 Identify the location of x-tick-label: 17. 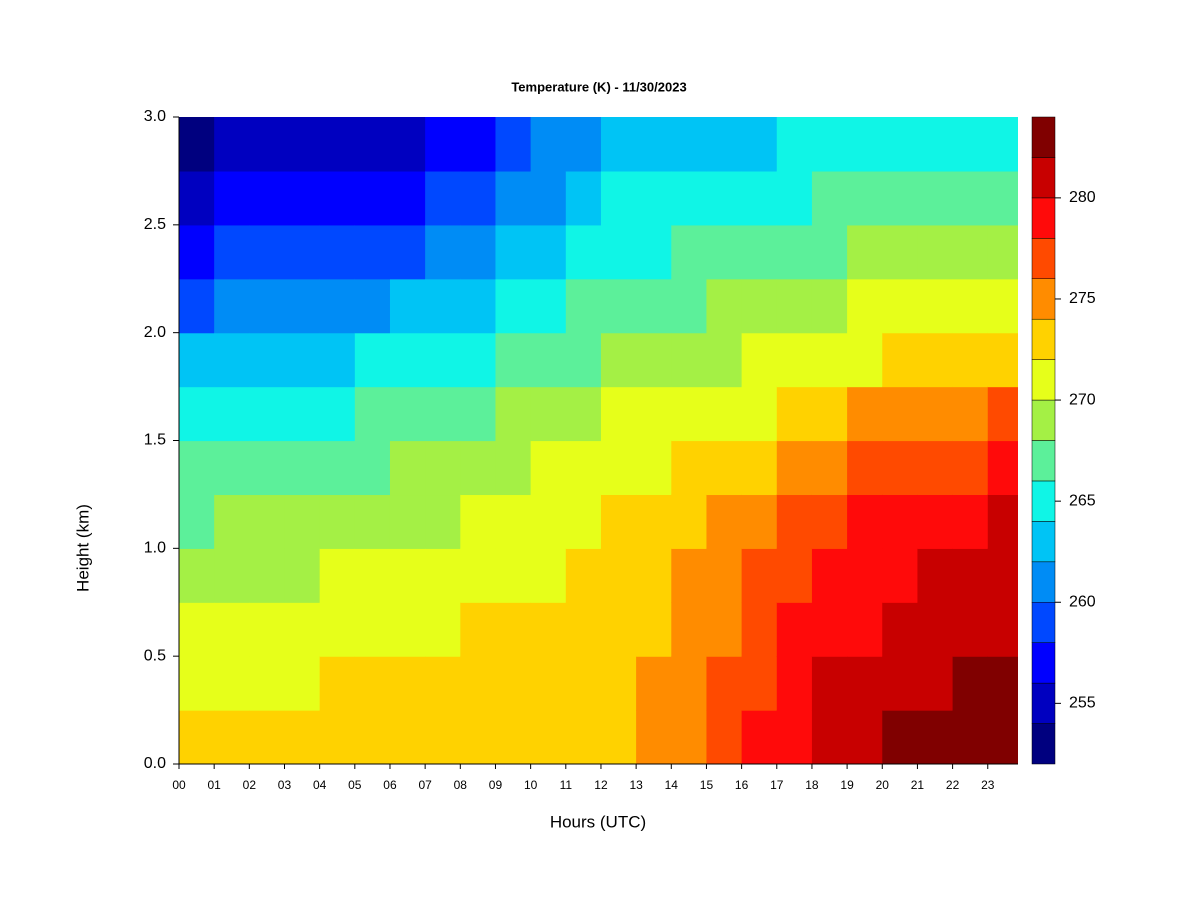
(777, 785).